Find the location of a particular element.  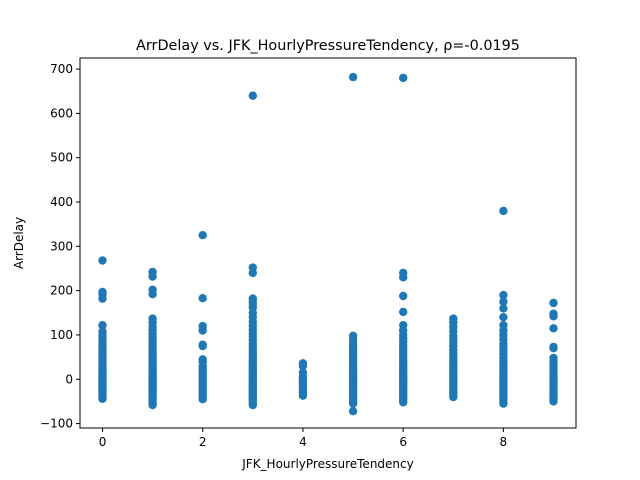

y-tick-label: 0 is located at coordinates (69, 379).